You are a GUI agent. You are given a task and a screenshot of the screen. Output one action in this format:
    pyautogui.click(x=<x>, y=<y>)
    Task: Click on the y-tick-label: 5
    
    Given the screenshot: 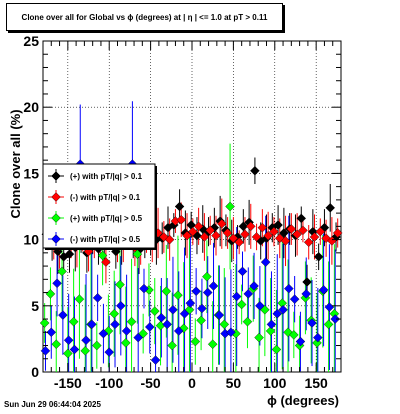 What is the action you would take?
    pyautogui.click(x=35, y=306)
    